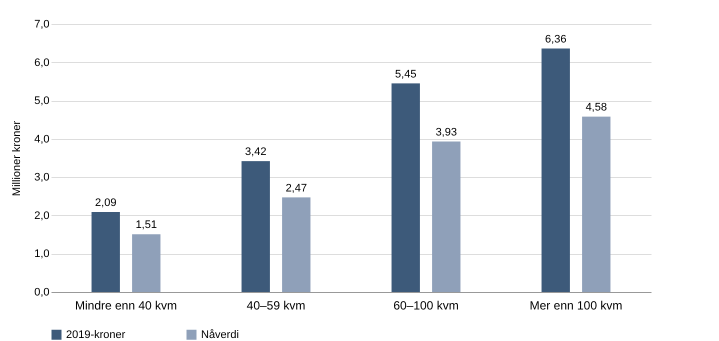  What do you see at coordinates (42, 254) in the screenshot?
I see `y-tick-label: 1,0` at bounding box center [42, 254].